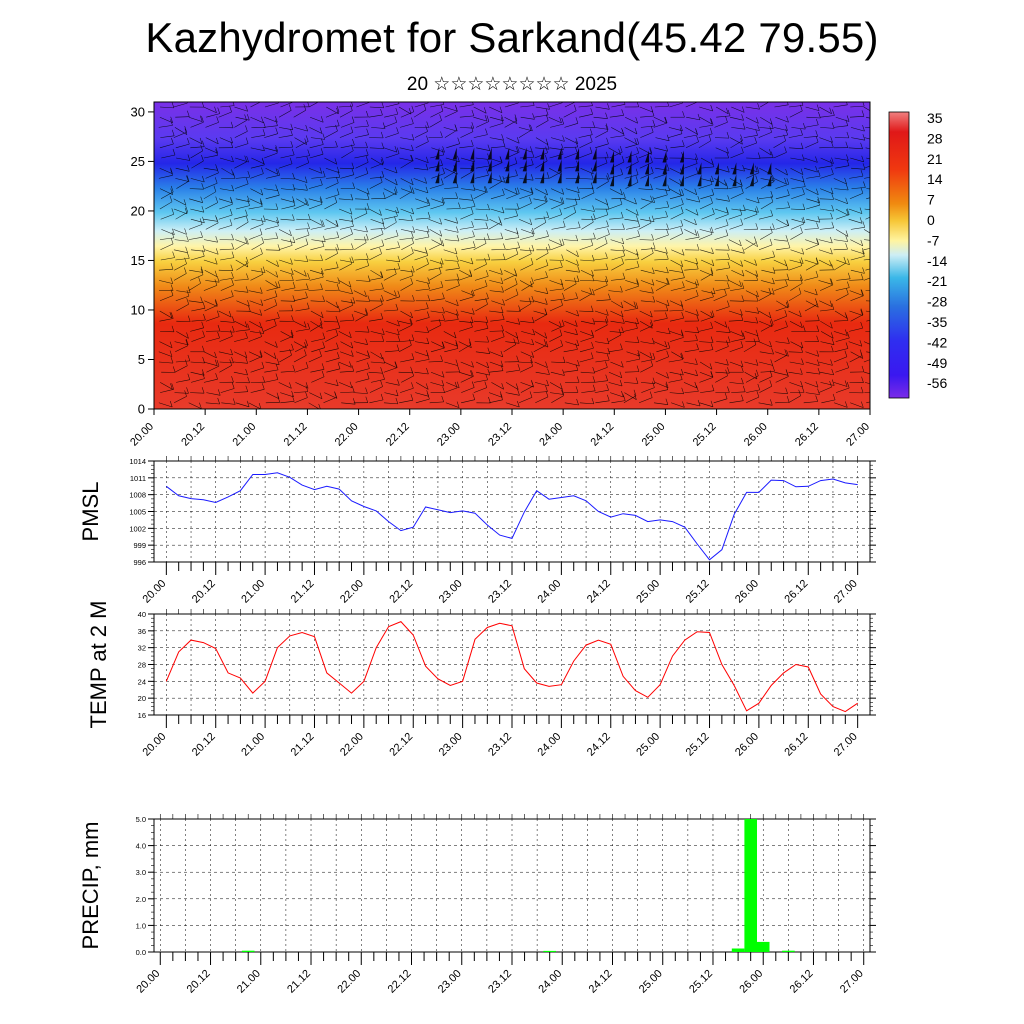 The width and height of the screenshot is (1024, 1024). I want to click on colorbar-label: 7, so click(931, 200).